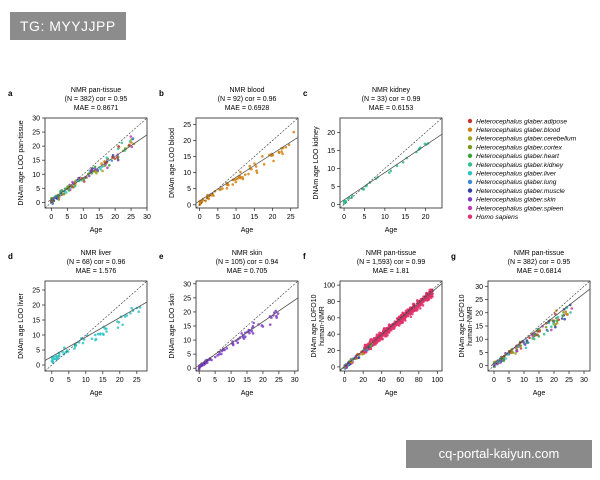  What do you see at coordinates (231, 380) in the screenshot?
I see `x-tick-label: 10` at bounding box center [231, 380].